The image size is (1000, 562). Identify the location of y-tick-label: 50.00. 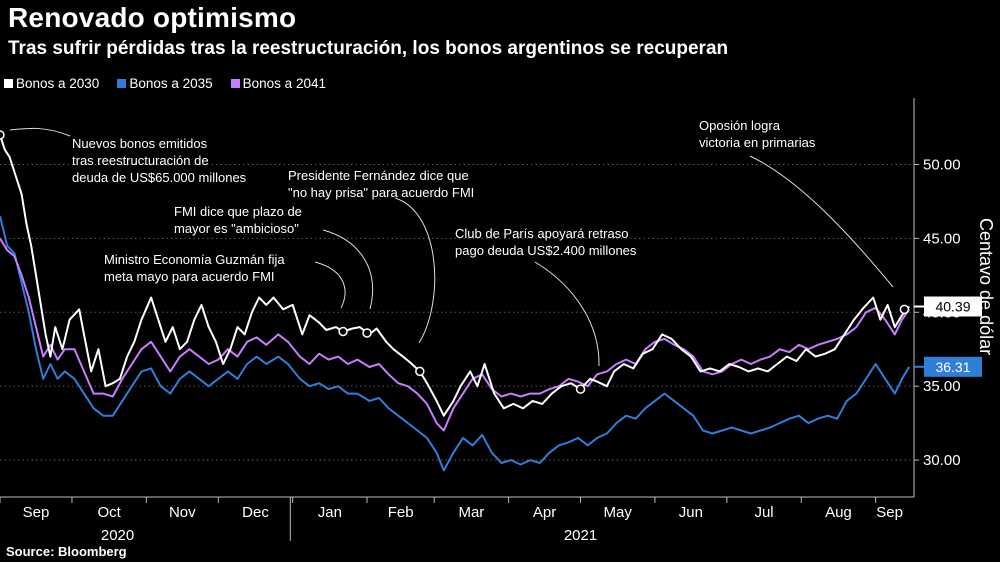
(942, 165).